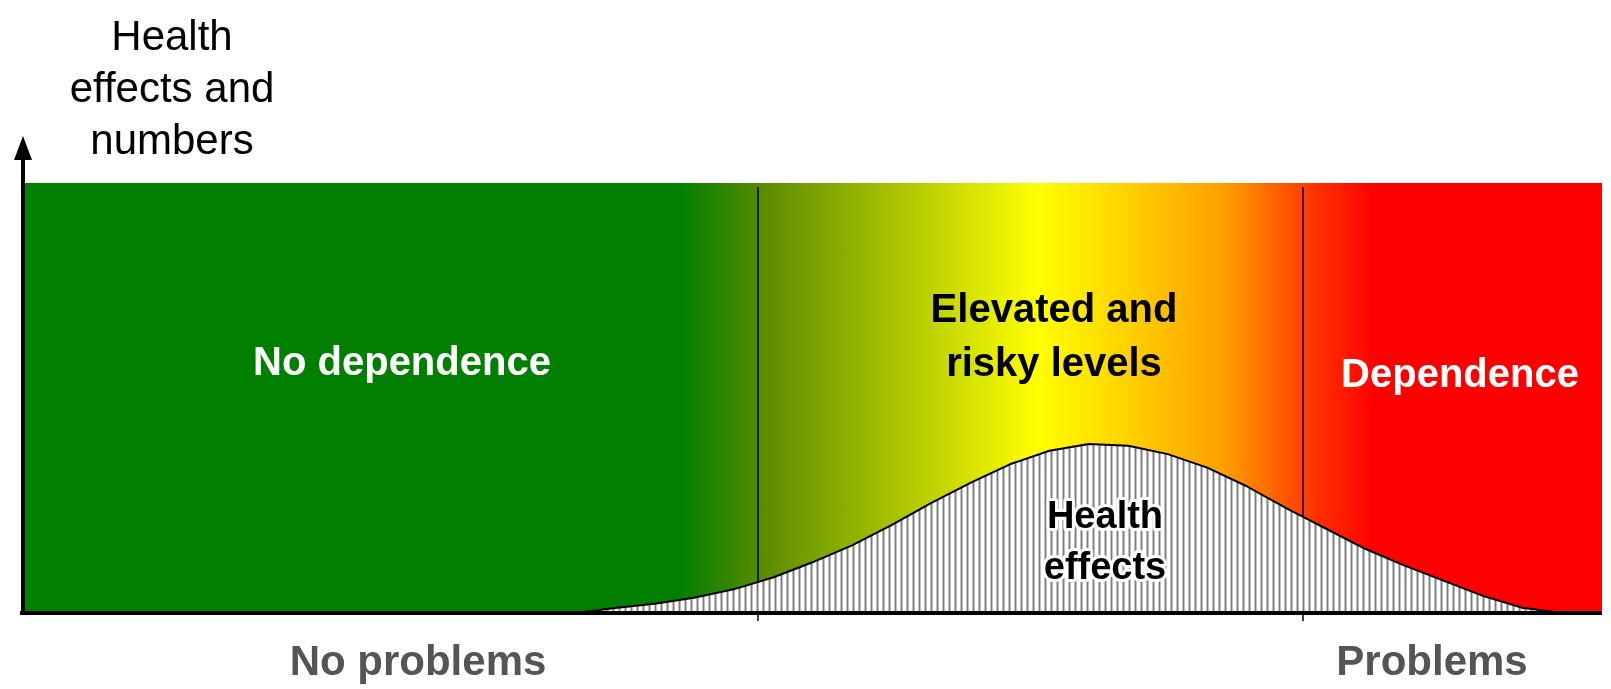 This screenshot has width=1611, height=689. What do you see at coordinates (1105, 541) in the screenshot?
I see `annotation: Health effects` at bounding box center [1105, 541].